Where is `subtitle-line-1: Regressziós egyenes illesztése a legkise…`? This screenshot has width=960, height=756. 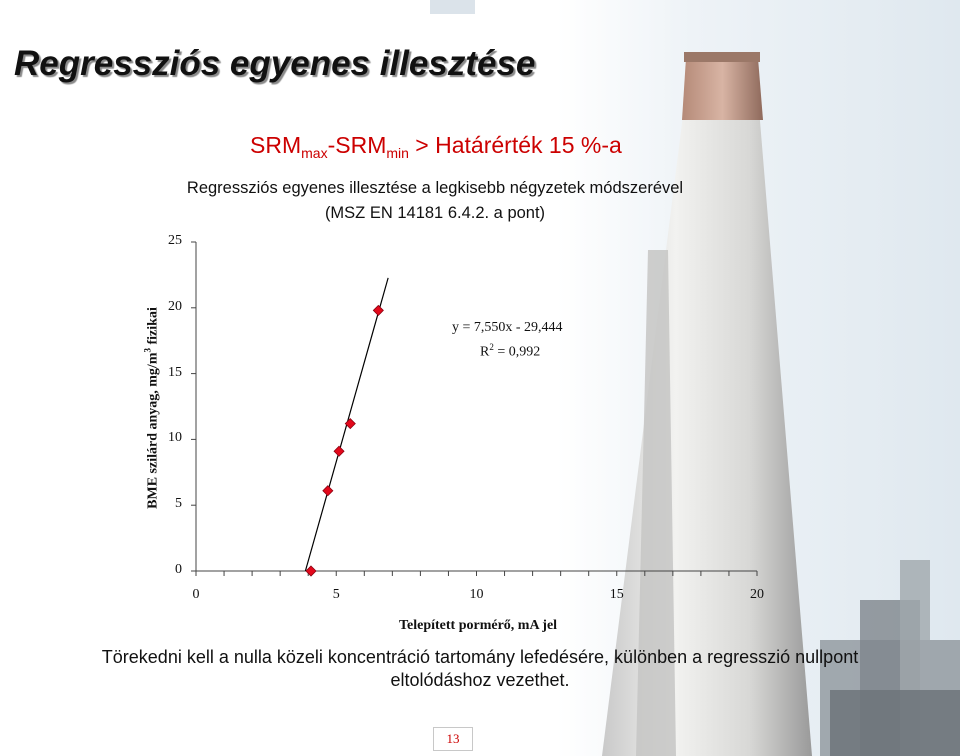 subtitle-line-1: Regressziós egyenes illesztése a legkise… is located at coordinates (435, 188).